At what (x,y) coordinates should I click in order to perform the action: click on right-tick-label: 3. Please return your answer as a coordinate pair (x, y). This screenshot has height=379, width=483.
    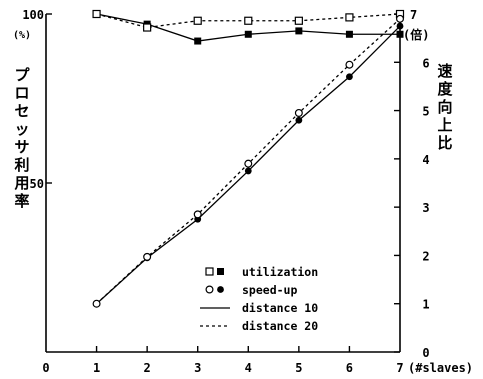
    Looking at the image, I should click on (425, 208).